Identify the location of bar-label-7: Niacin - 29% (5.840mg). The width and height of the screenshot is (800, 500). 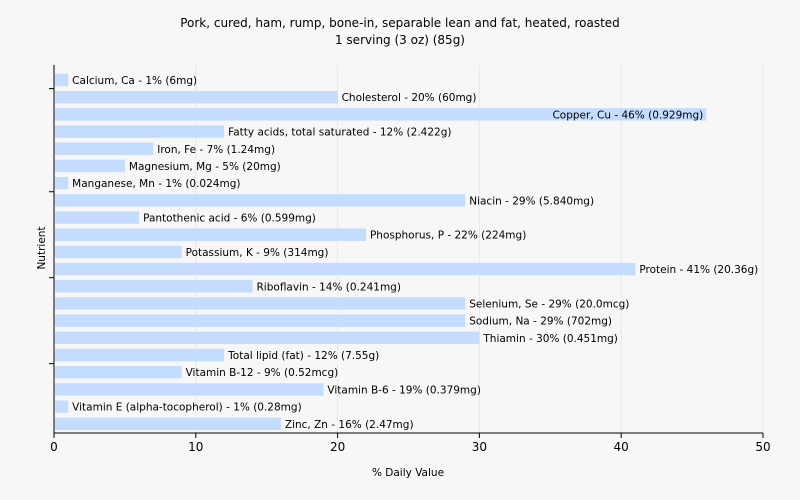
(531, 201).